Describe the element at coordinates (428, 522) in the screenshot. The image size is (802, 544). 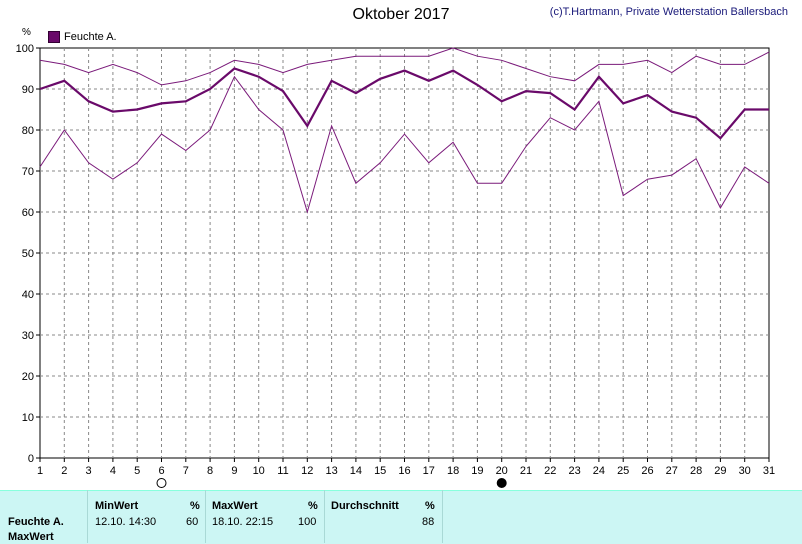
I see `avg-value: 88` at that location.